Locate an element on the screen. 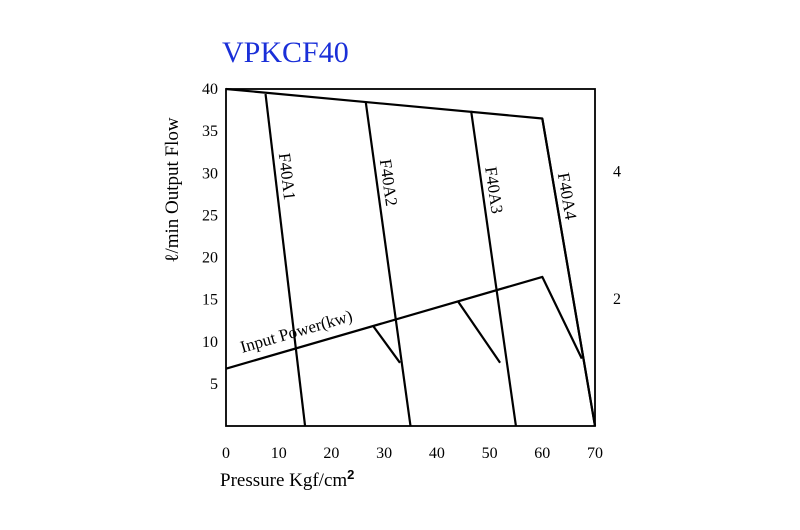 The width and height of the screenshot is (800, 530). series-line-f40a4 is located at coordinates (569, 272).